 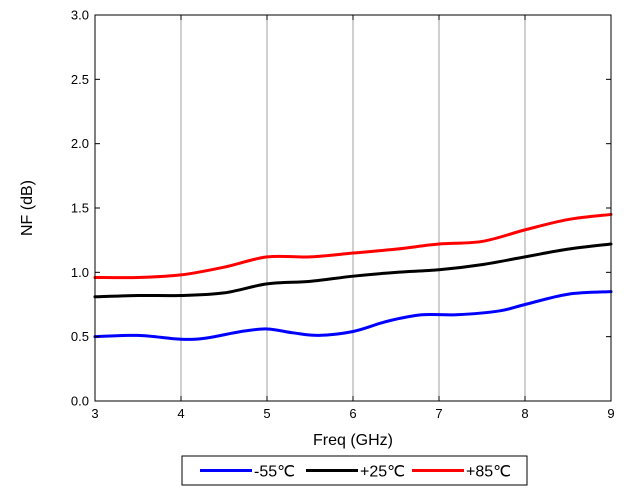 What do you see at coordinates (354, 470) in the screenshot?
I see `legend: -55℃ +25℃ +85℃` at bounding box center [354, 470].